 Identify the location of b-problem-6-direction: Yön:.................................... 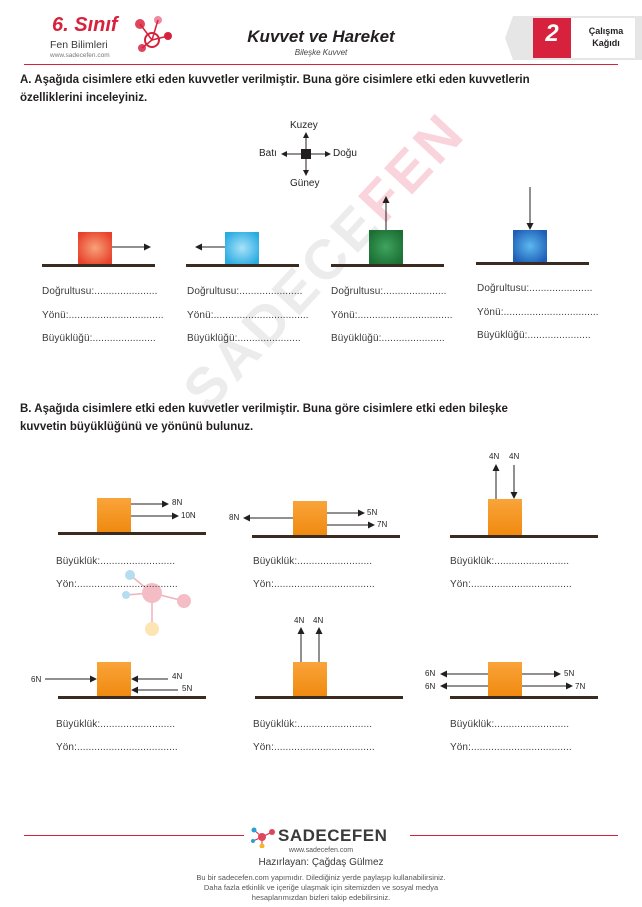
(511, 747).